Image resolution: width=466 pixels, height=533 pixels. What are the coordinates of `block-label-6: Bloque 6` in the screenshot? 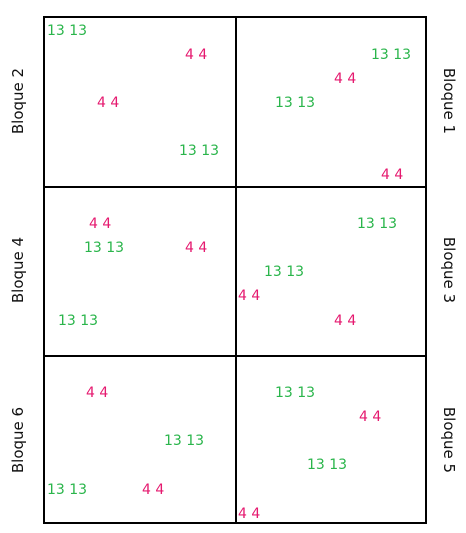 It's located at (18, 440).